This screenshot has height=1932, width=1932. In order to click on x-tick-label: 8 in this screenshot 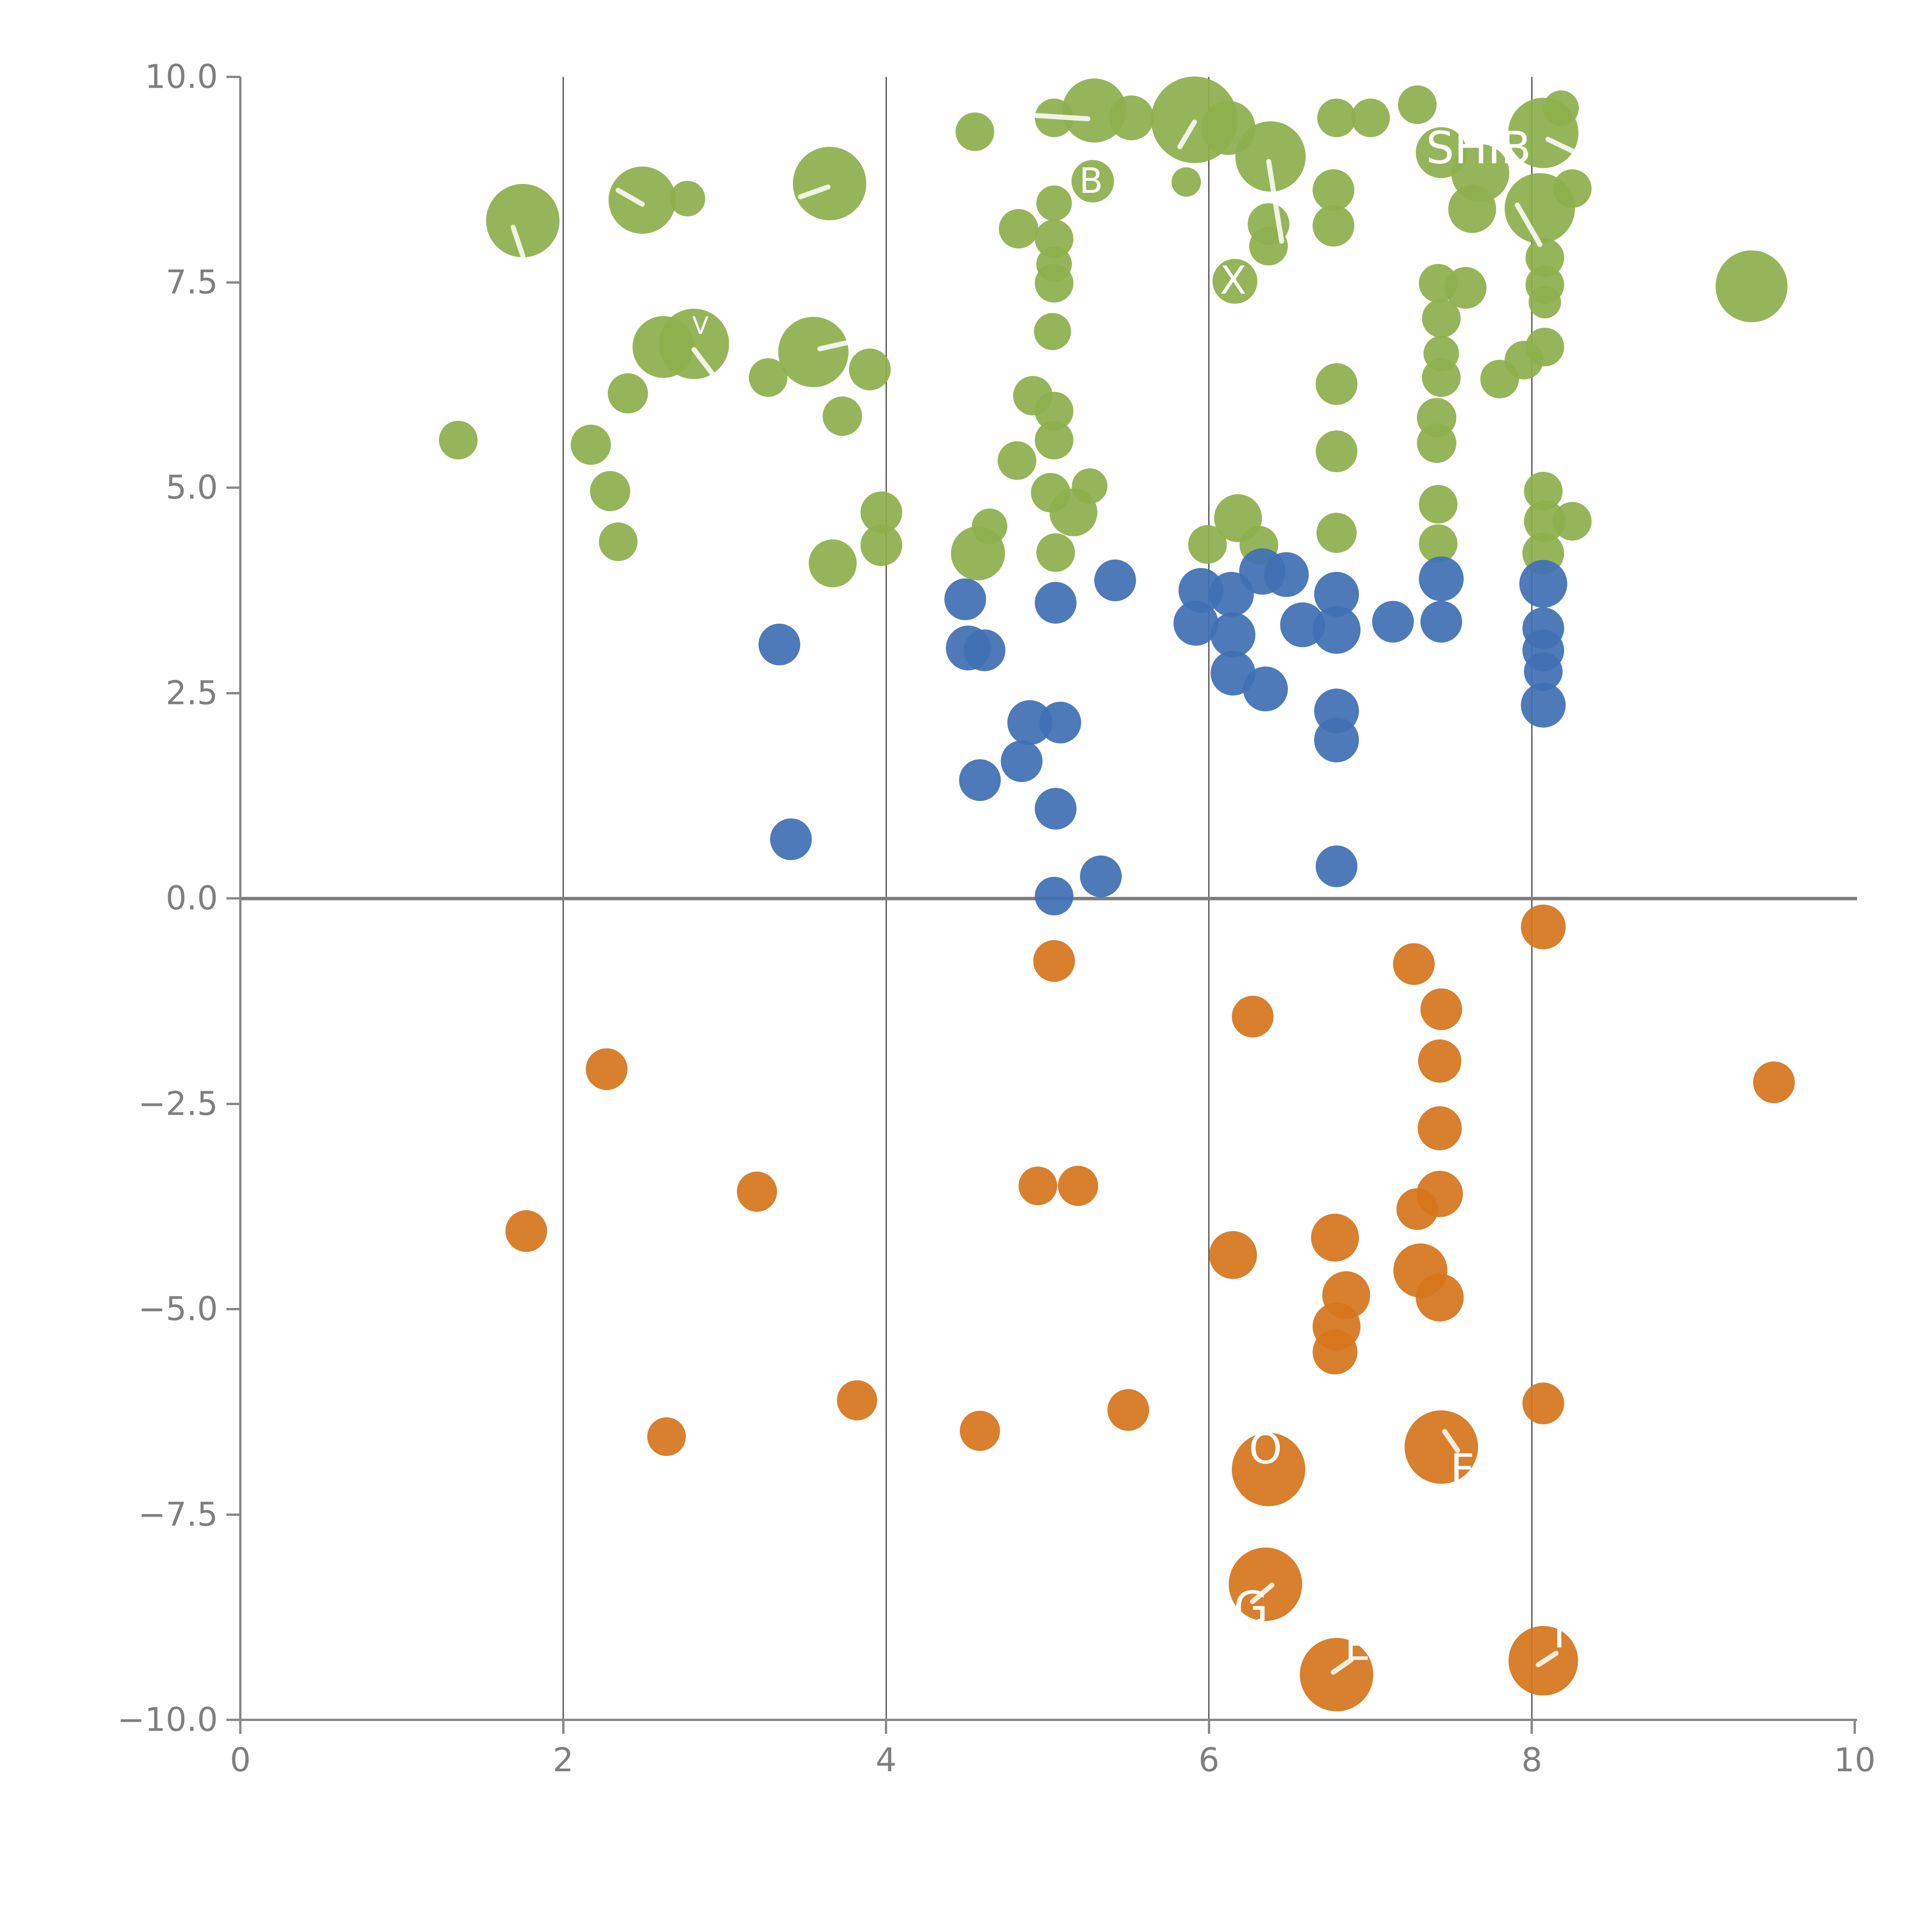, I will do `click(1532, 1760)`.